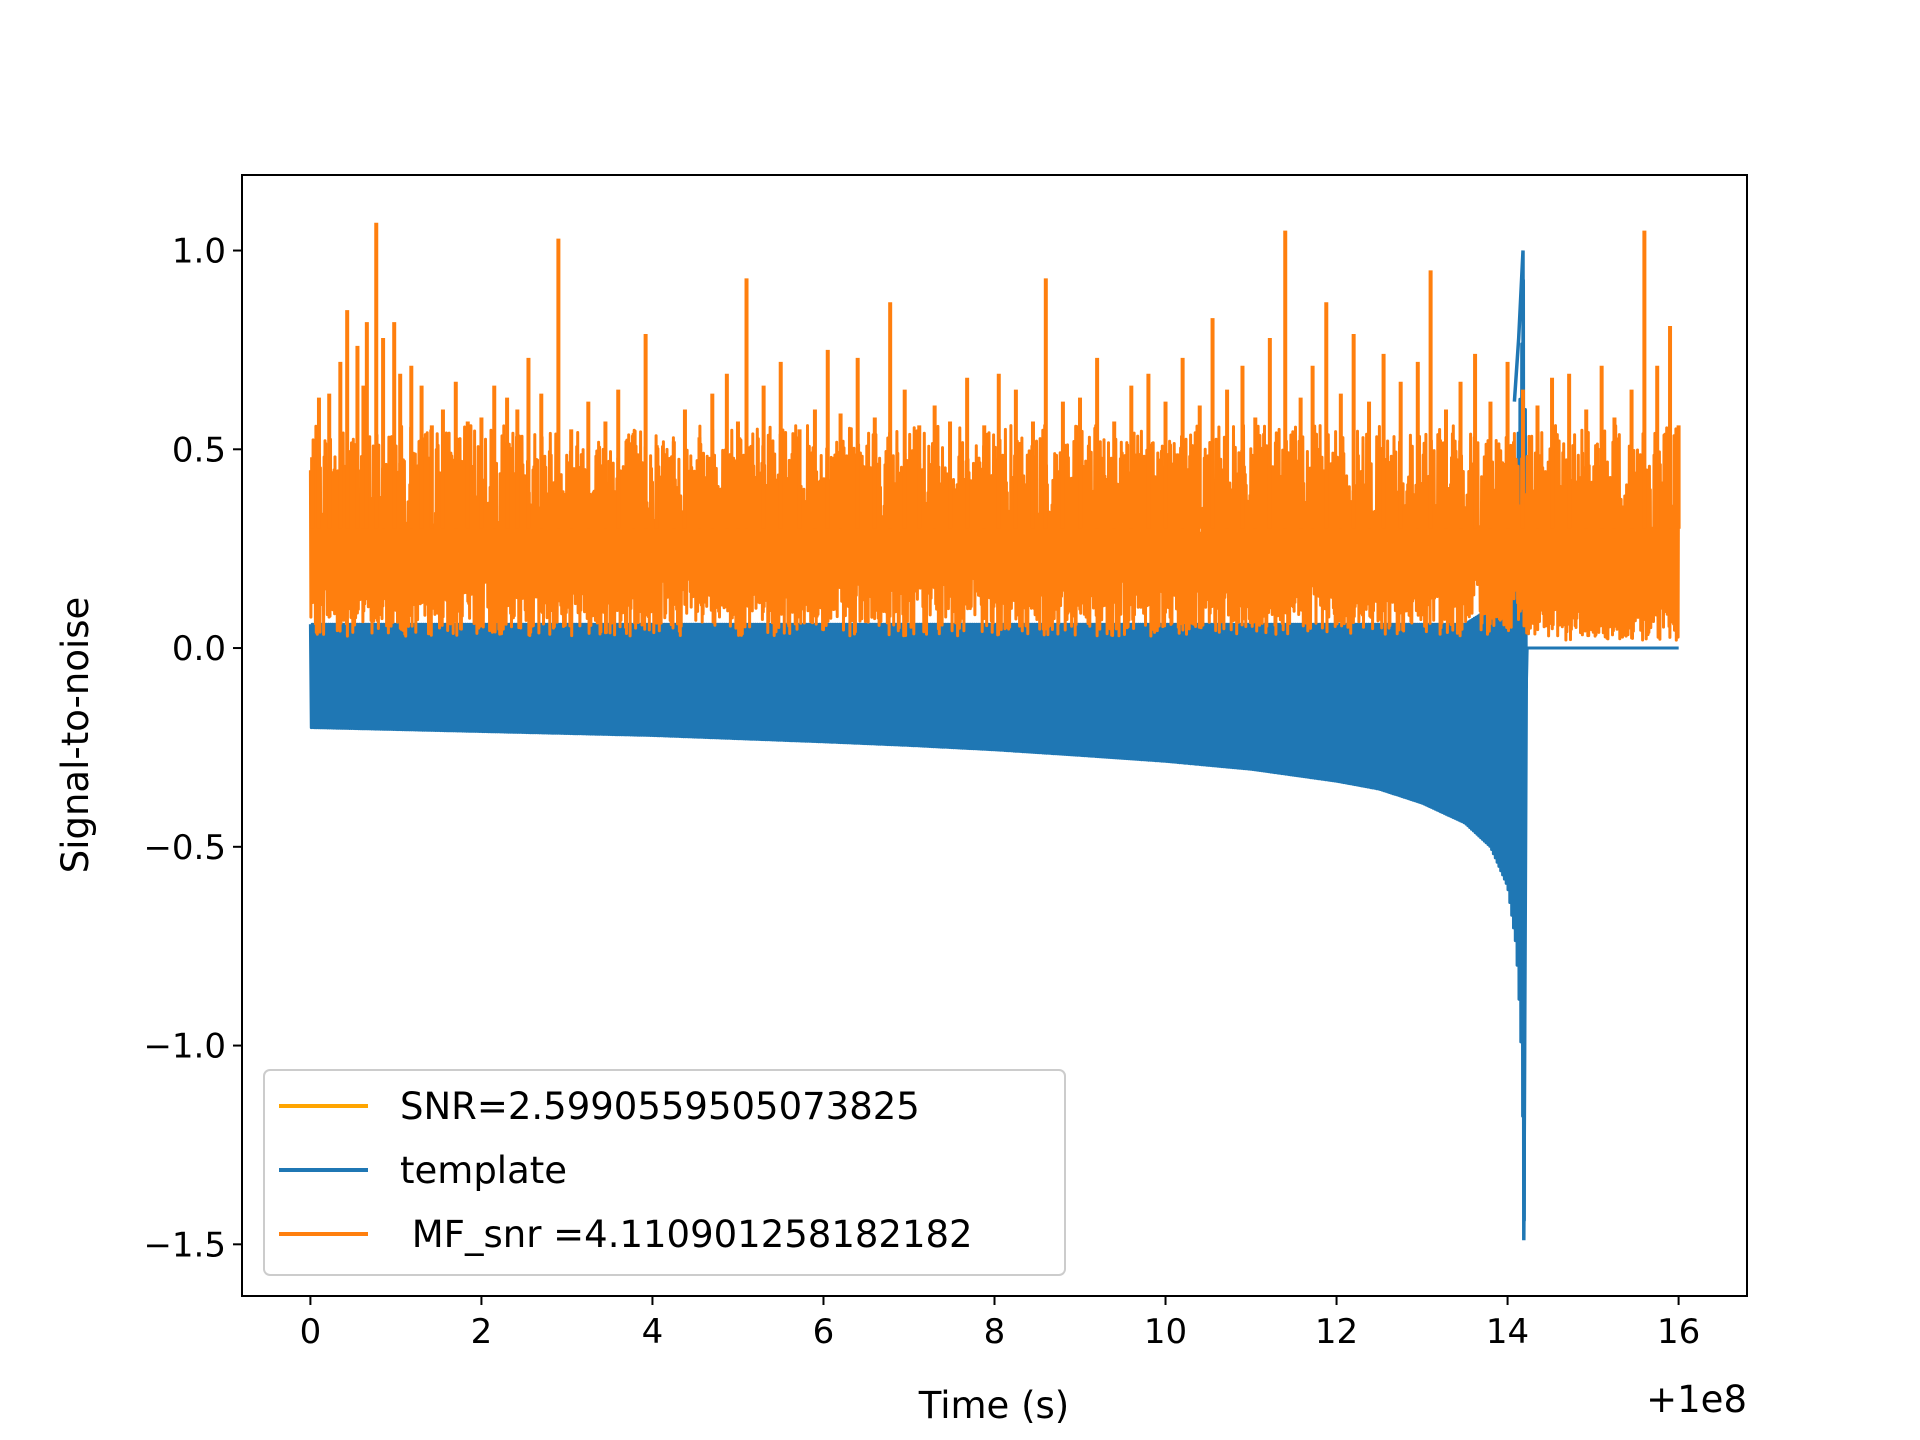 The image size is (1920, 1440). Describe the element at coordinates (184, 1245) in the screenshot. I see `y-tick-label: −1.5` at that location.